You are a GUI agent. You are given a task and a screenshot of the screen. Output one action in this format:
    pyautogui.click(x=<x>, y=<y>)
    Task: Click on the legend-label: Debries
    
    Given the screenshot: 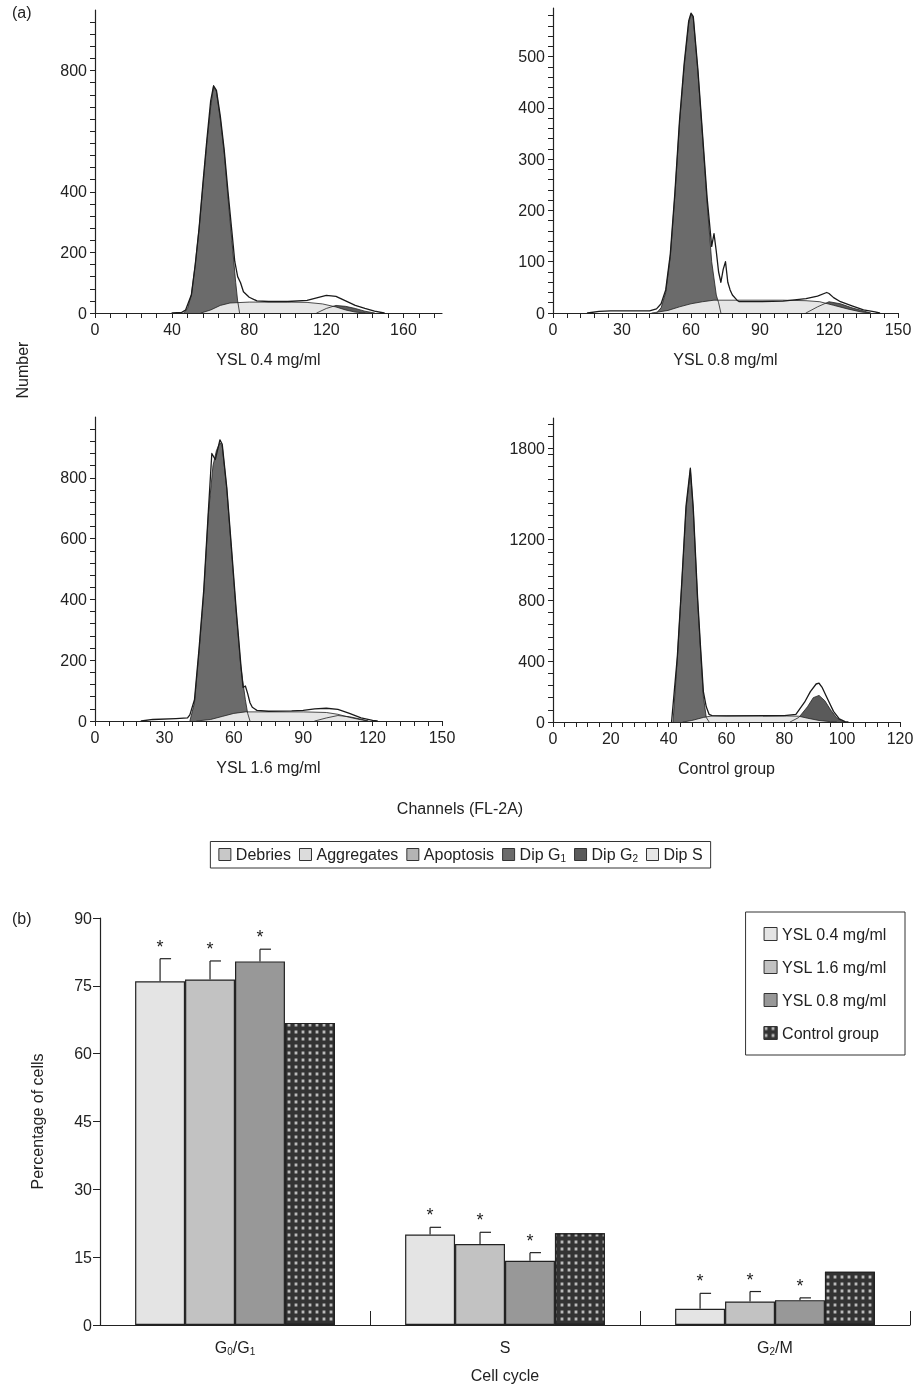 What is the action you would take?
    pyautogui.click(x=263, y=854)
    